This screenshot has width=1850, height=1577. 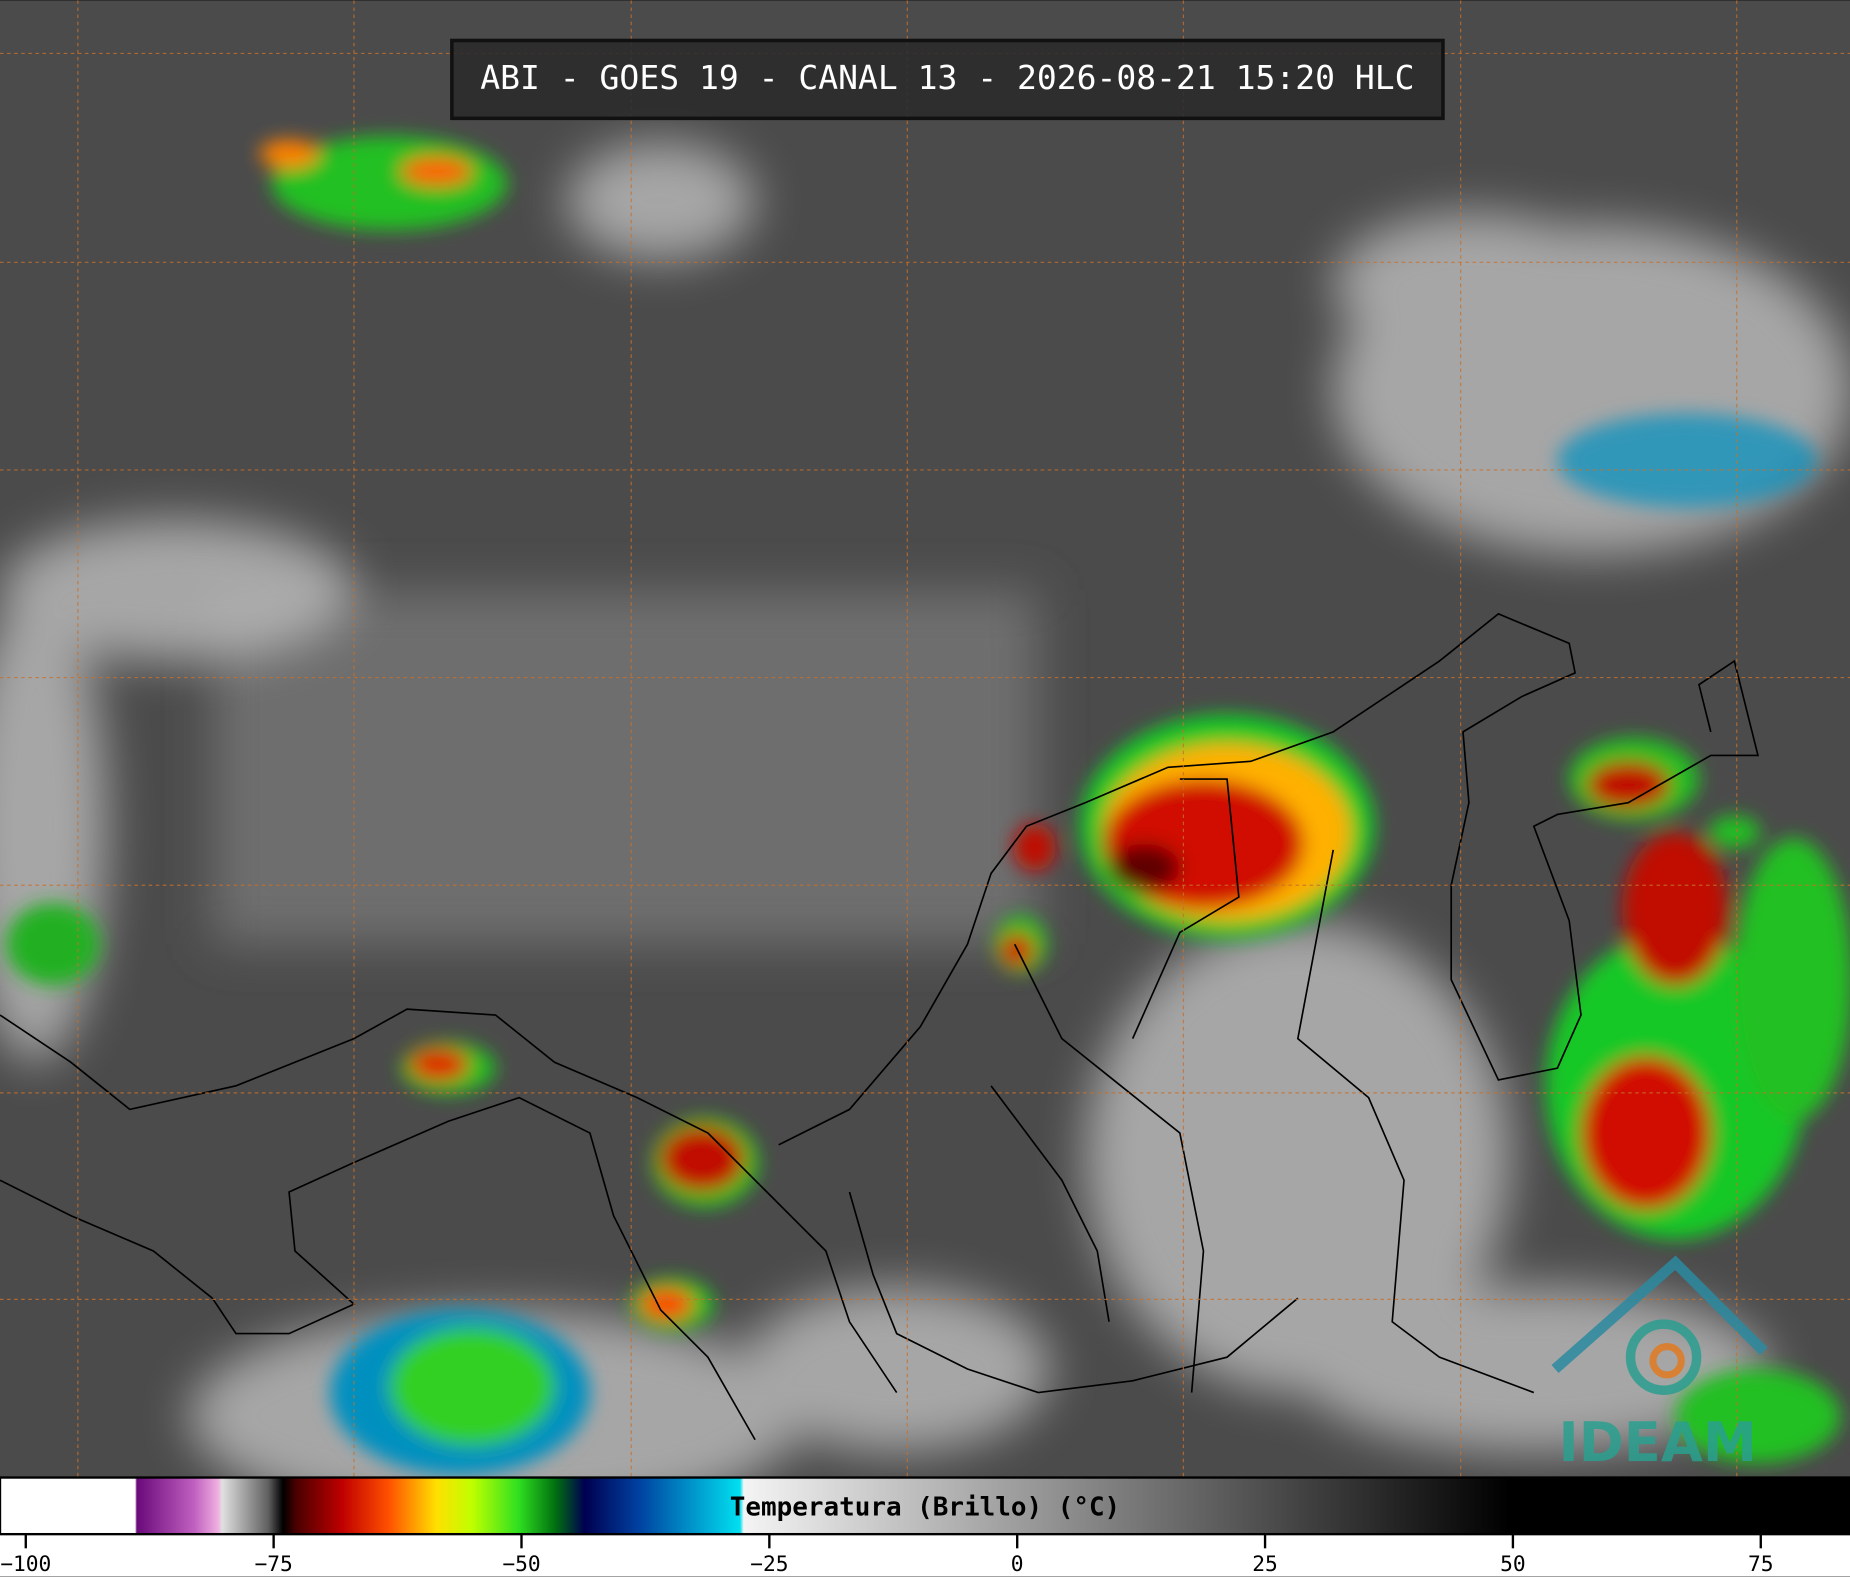 I want to click on tick-area, so click(x=925, y=1556).